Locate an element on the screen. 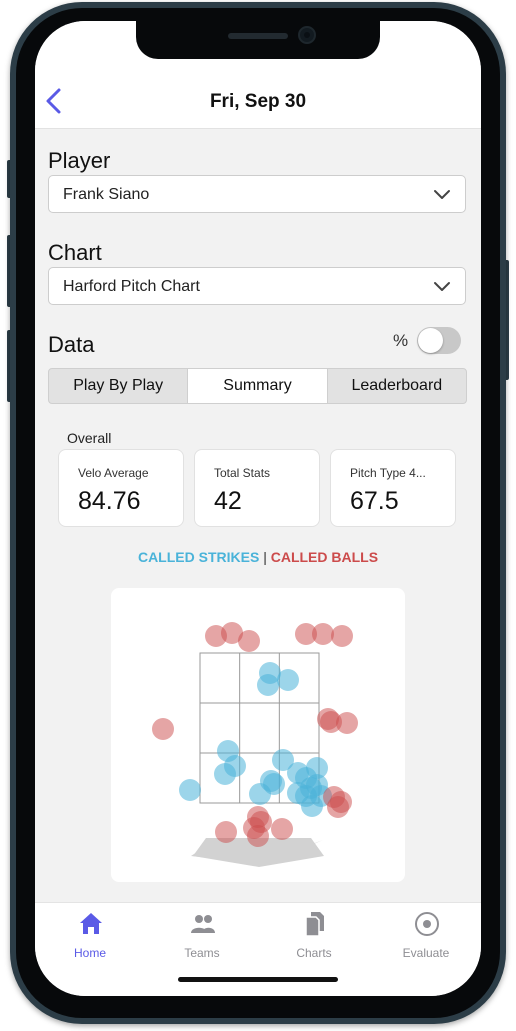  percent-label: % is located at coordinates (400, 341).